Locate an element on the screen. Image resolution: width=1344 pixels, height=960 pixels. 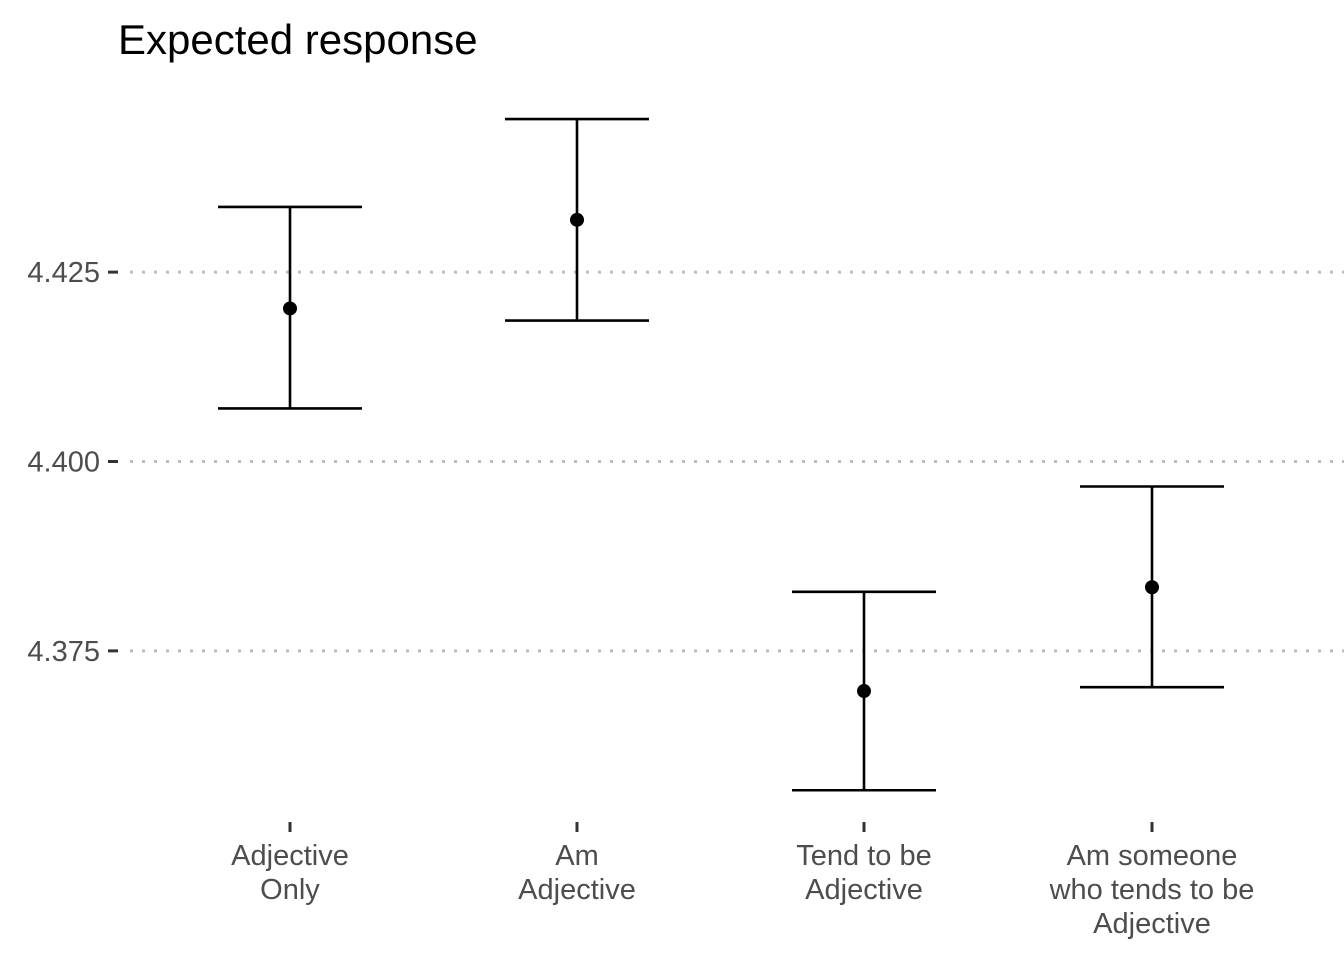
x-tick-label-line: Am is located at coordinates (577, 856).